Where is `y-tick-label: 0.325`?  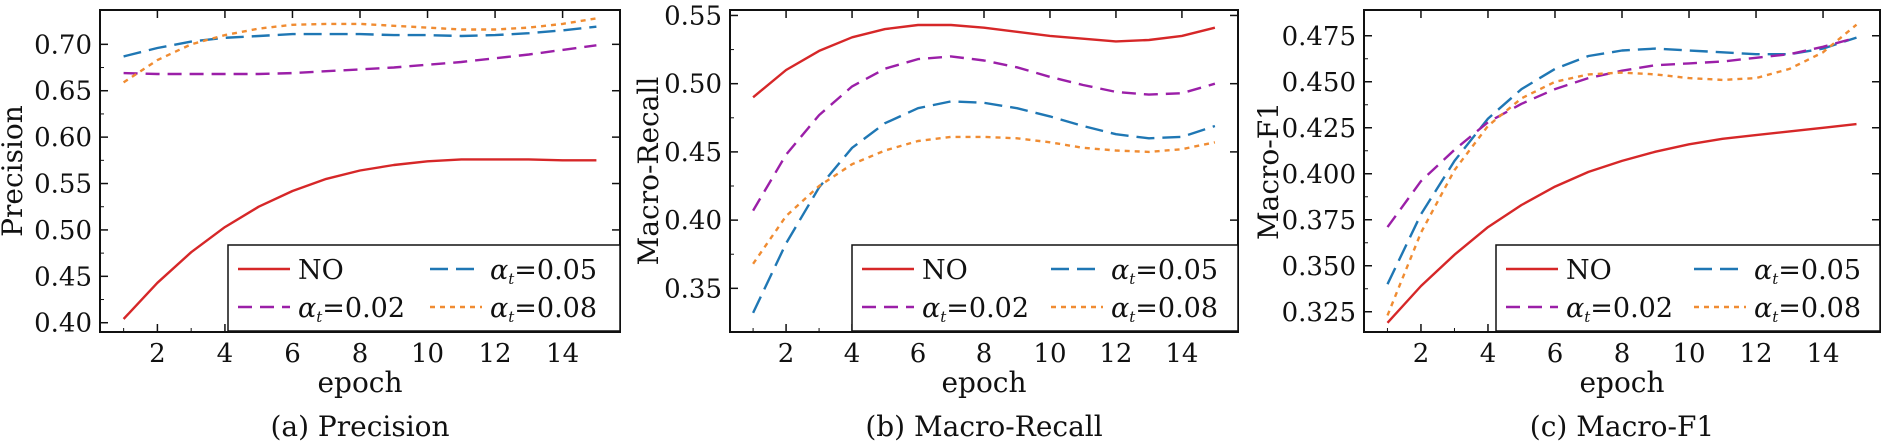 y-tick-label: 0.325 is located at coordinates (1319, 313).